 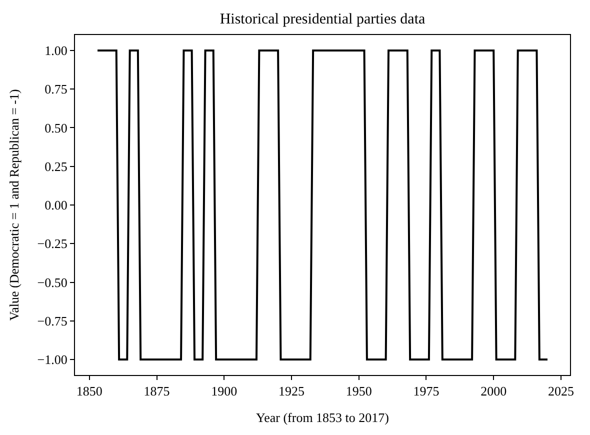 I want to click on y-tick-label: 0.00, so click(x=56, y=205).